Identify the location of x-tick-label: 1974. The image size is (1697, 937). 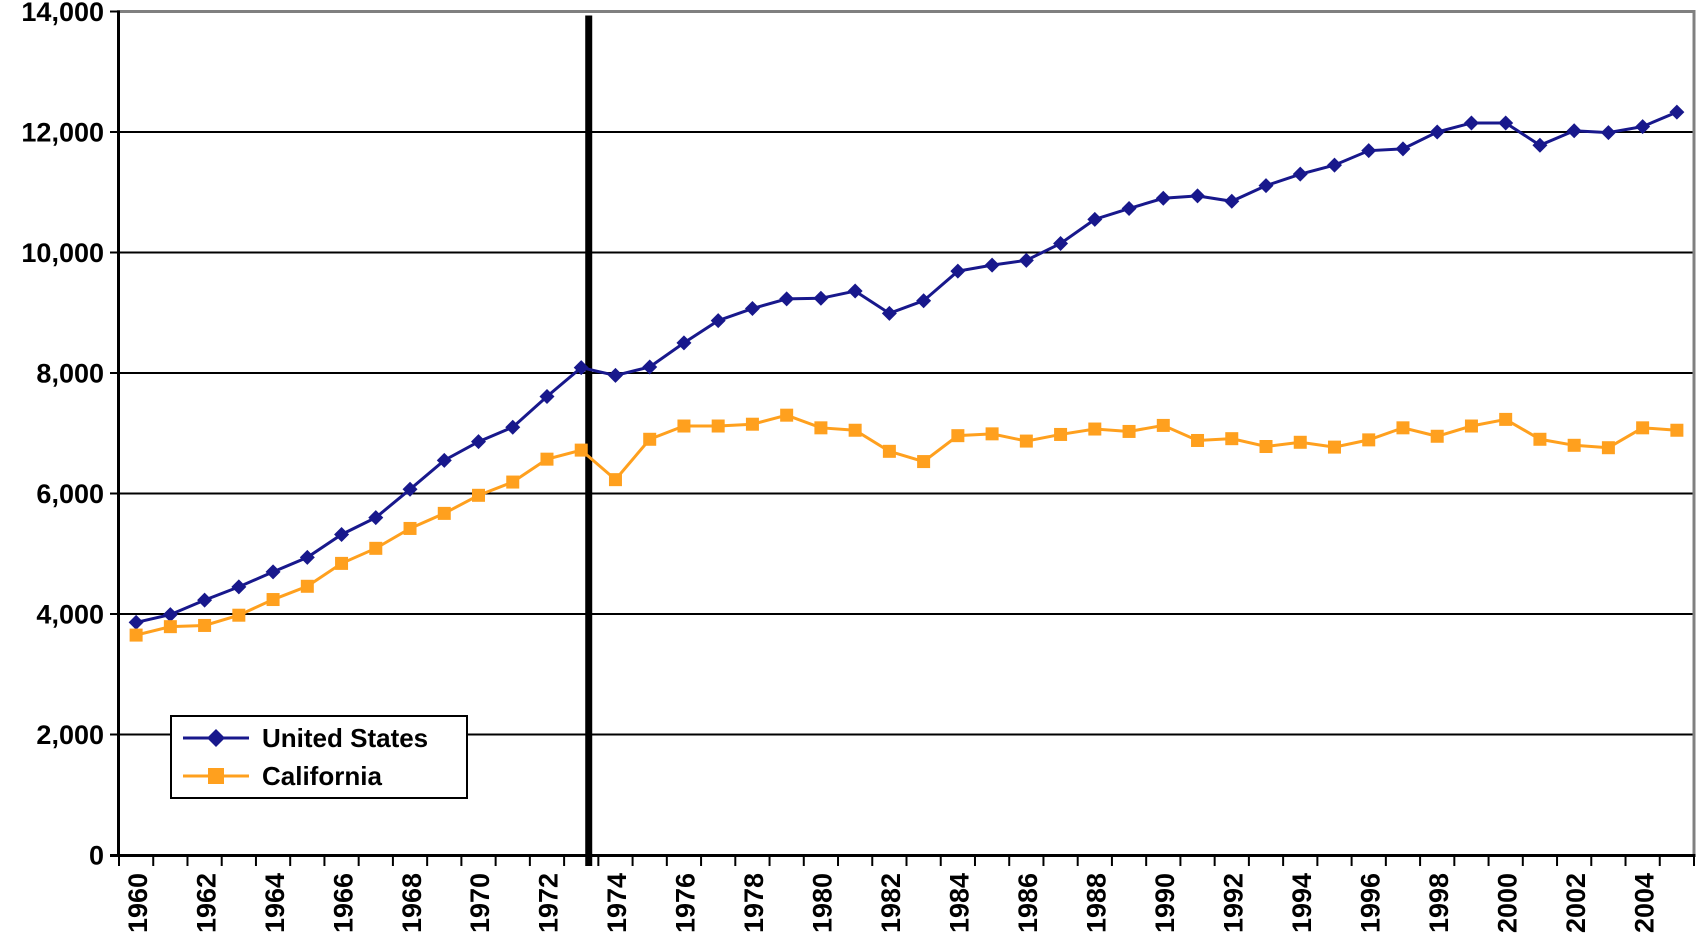
(617, 903).